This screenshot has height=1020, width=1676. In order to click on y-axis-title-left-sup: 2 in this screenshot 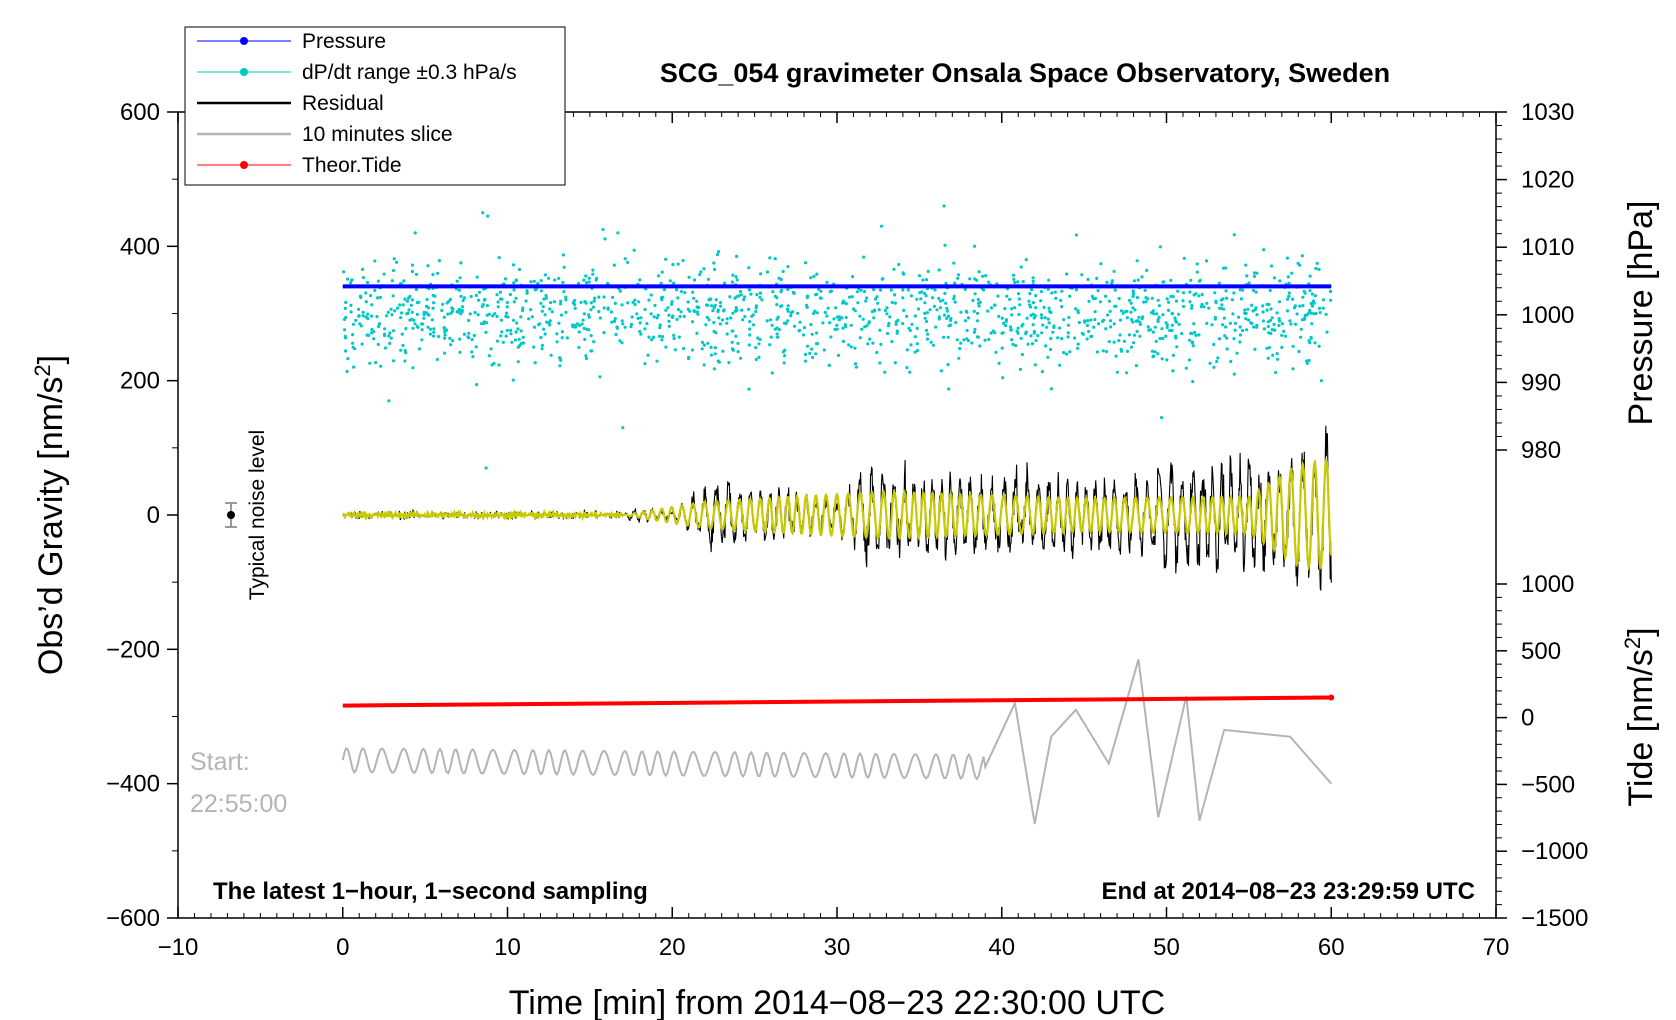, I will do `click(42, 370)`.